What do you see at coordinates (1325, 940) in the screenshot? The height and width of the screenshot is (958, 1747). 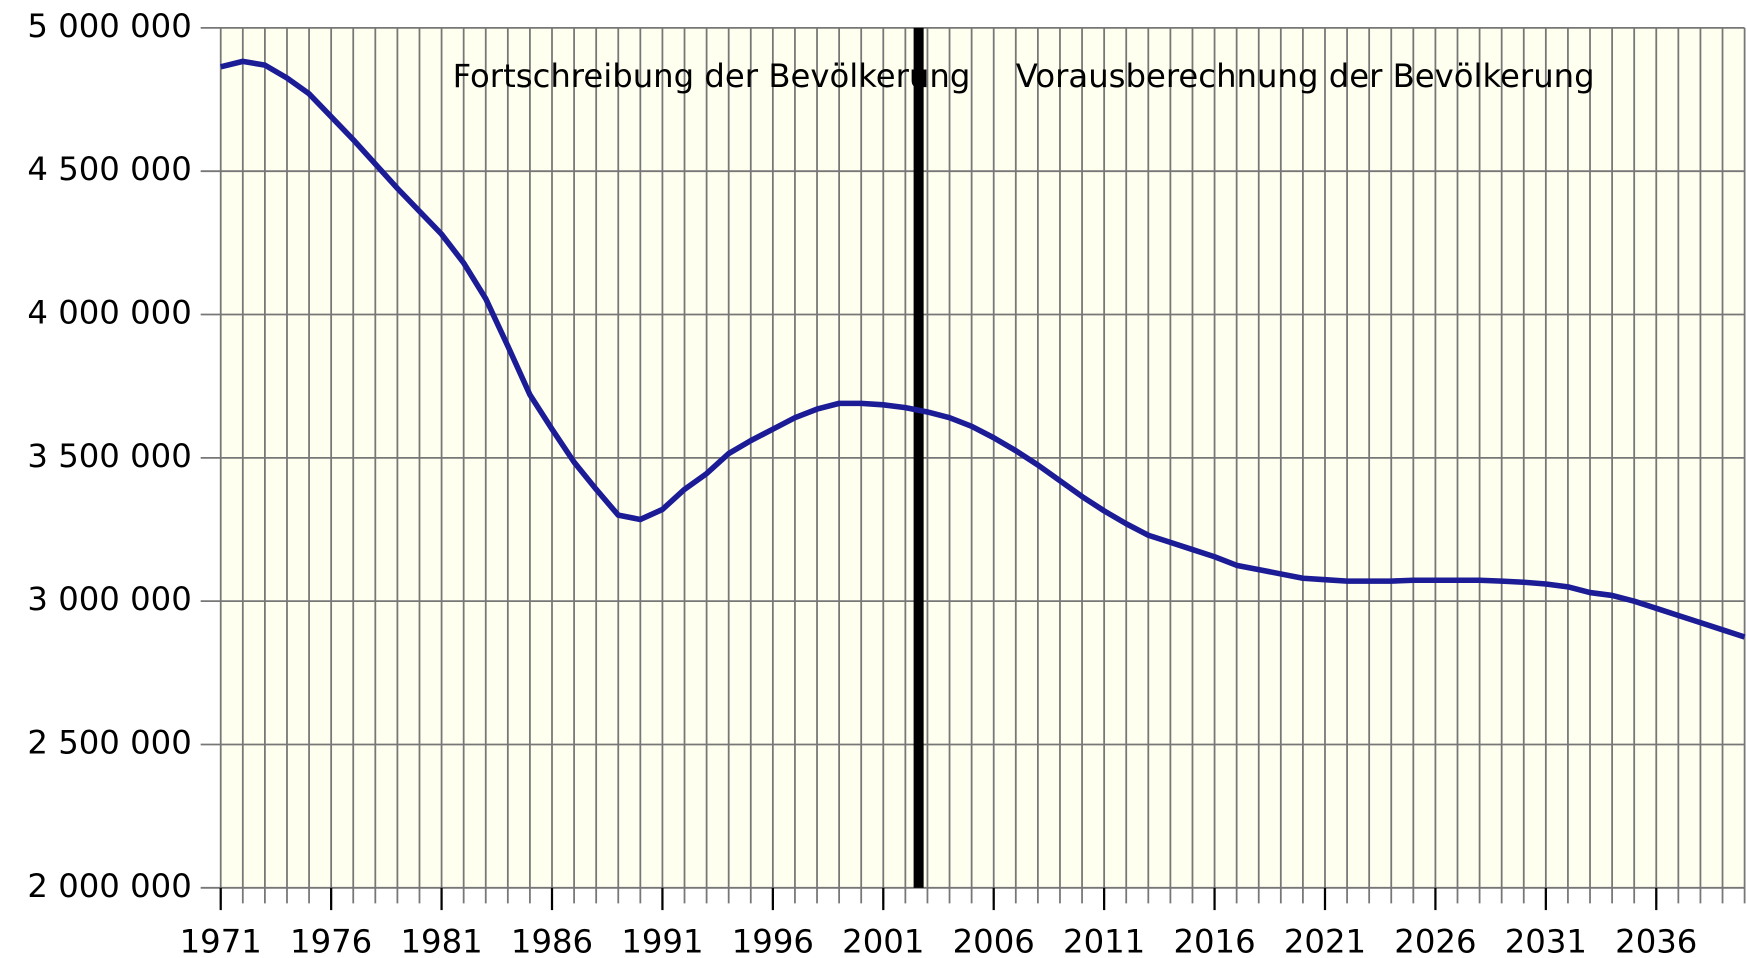 I see `x-tick-label: 2021` at bounding box center [1325, 940].